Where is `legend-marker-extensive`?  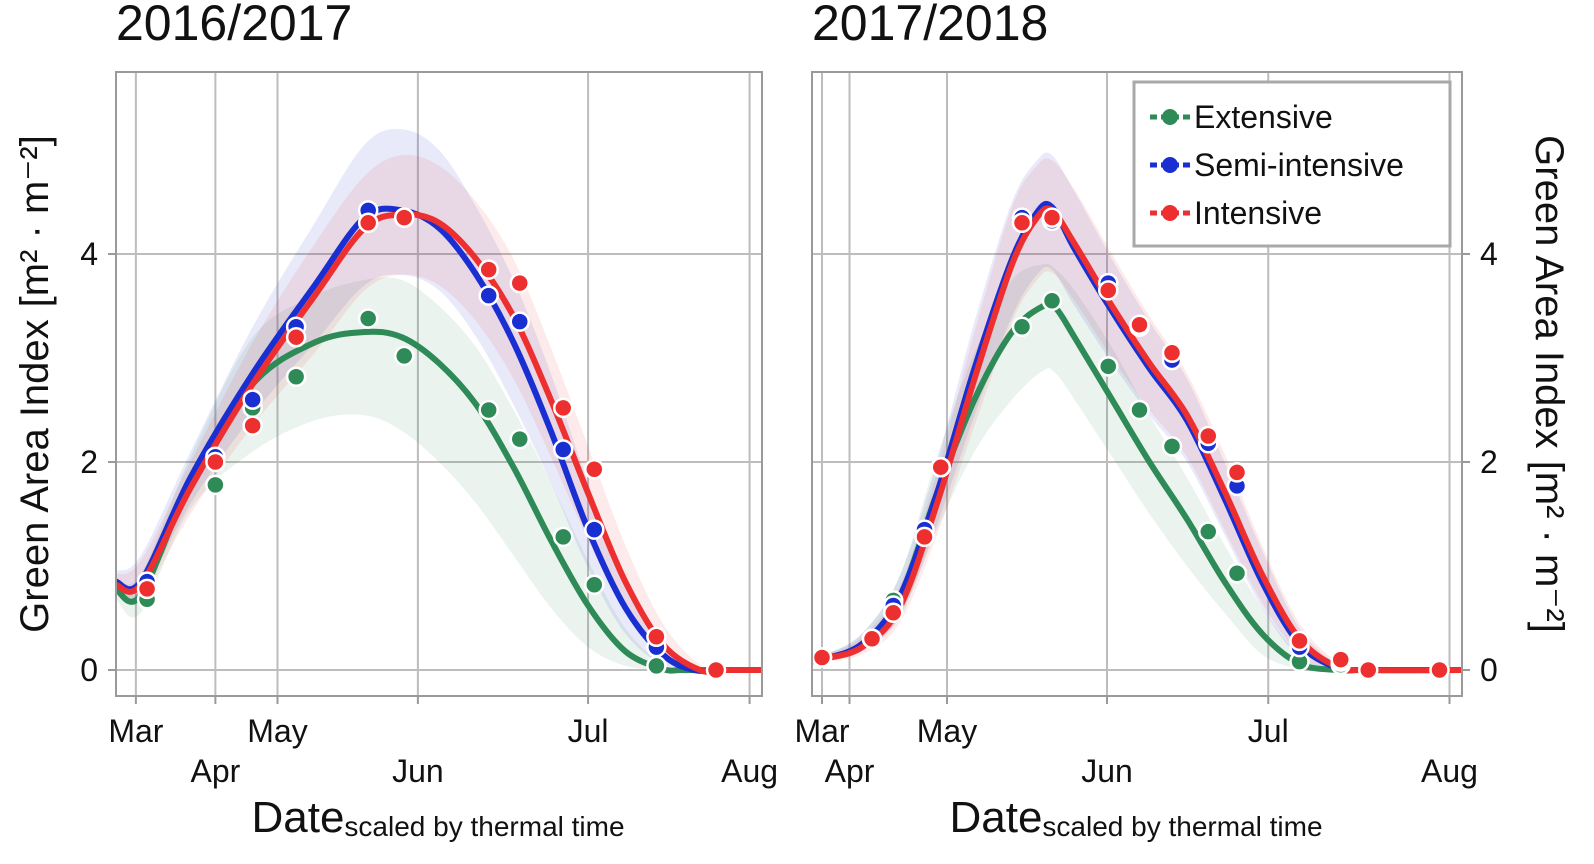
legend-marker-extensive is located at coordinates (1170, 117).